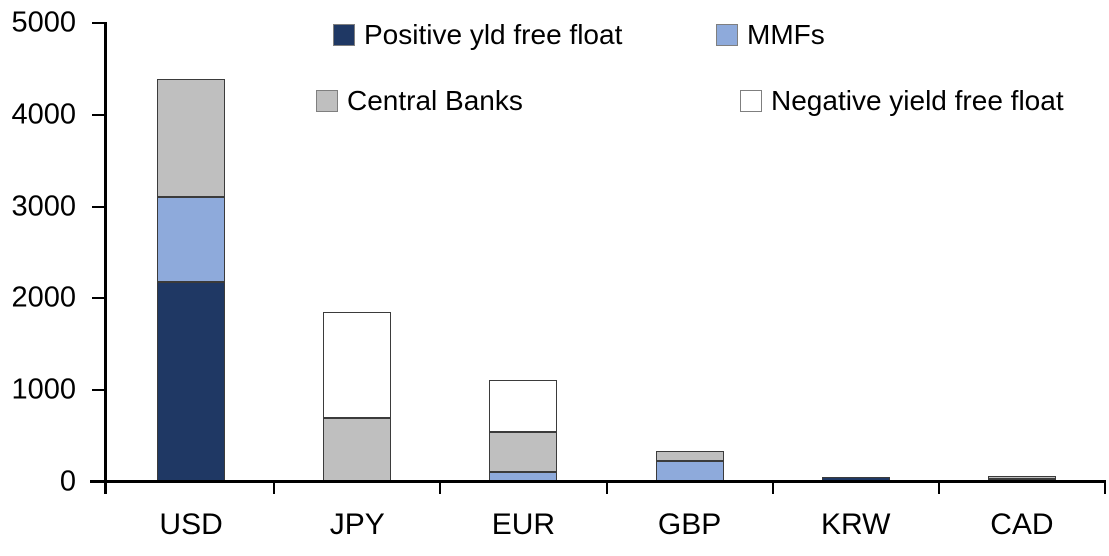 Image resolution: width=1109 pixels, height=556 pixels. I want to click on x-axis-label-USD: USD, so click(191, 524).